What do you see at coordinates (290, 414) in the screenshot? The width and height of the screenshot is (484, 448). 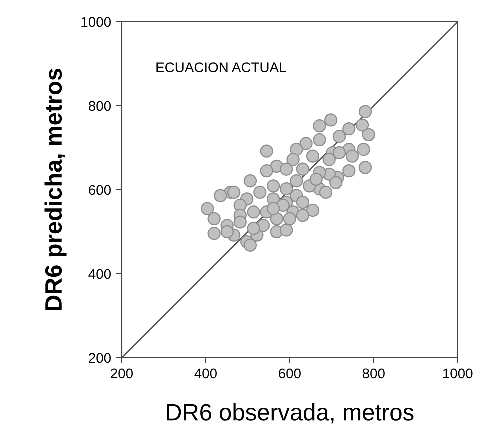 I see `x-axis-title: DR6 observada, metros` at bounding box center [290, 414].